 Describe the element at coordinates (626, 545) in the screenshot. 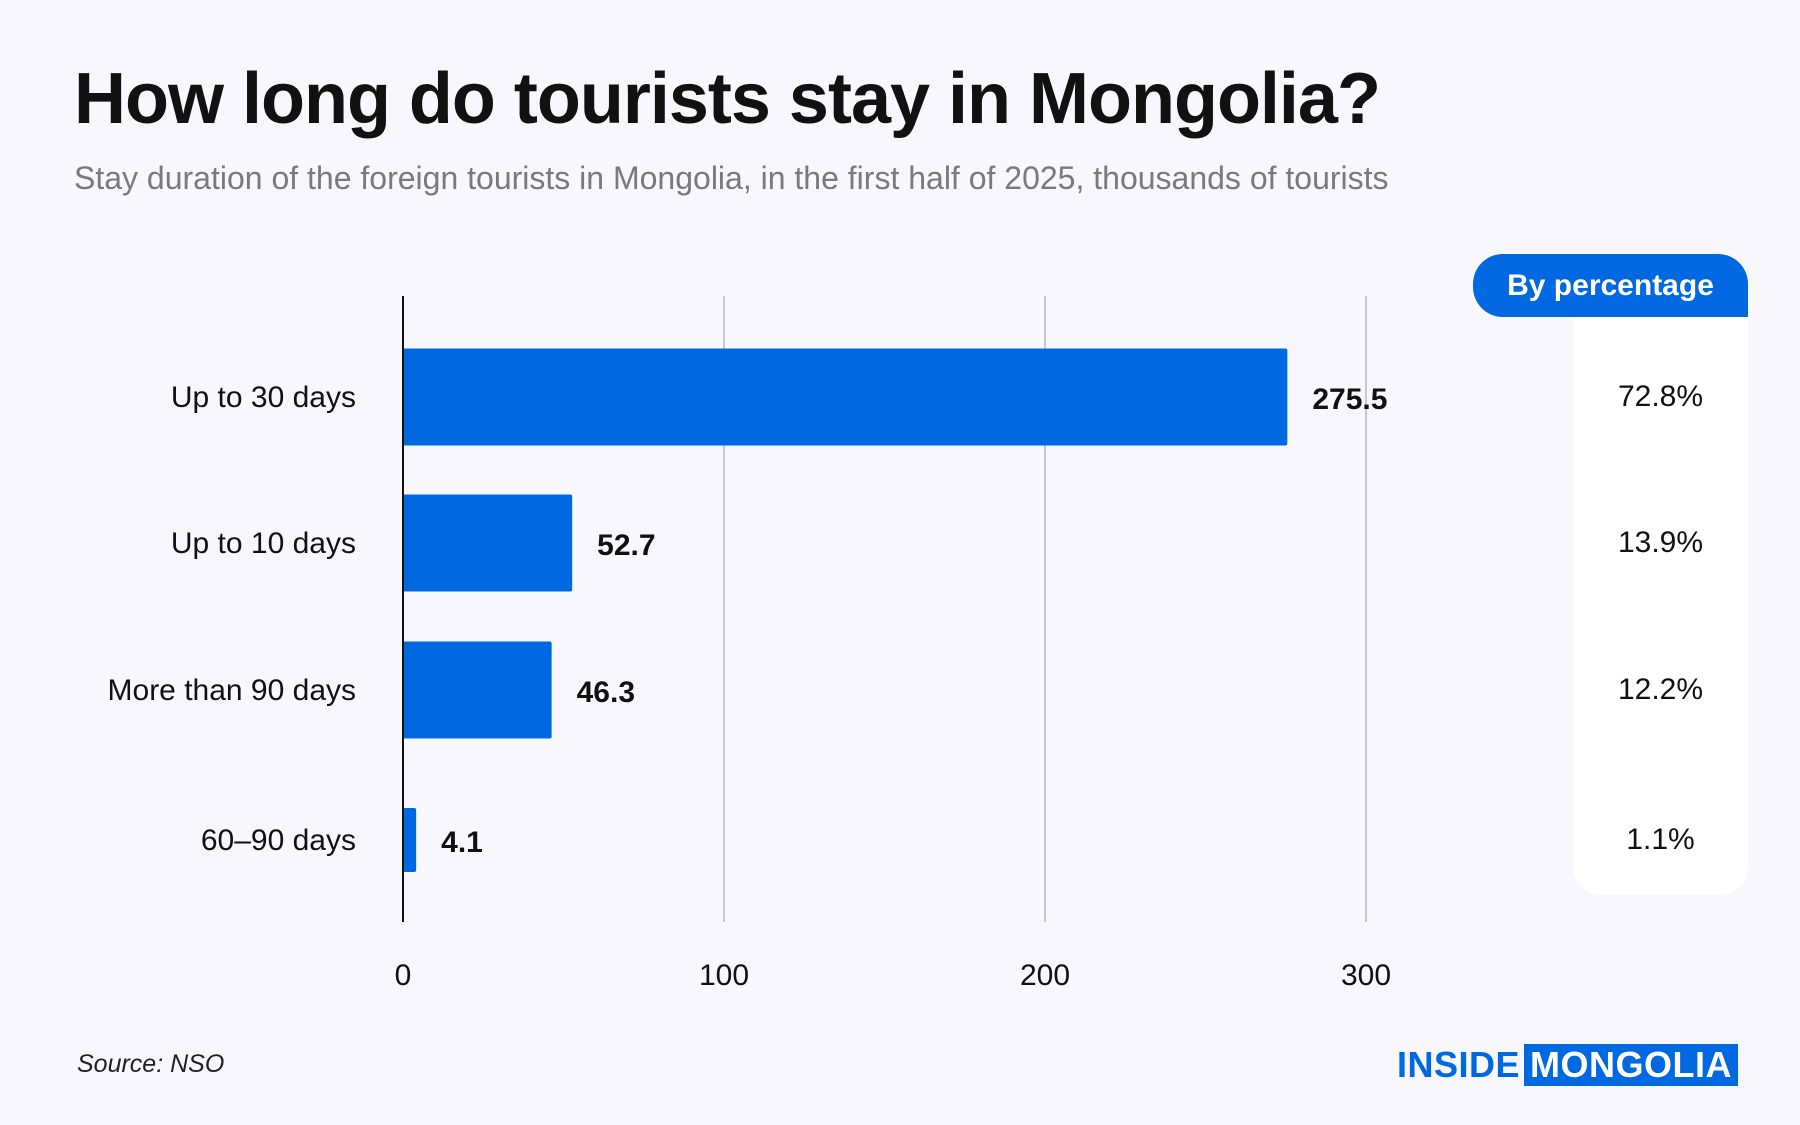

I see `value-label: 52.7` at that location.